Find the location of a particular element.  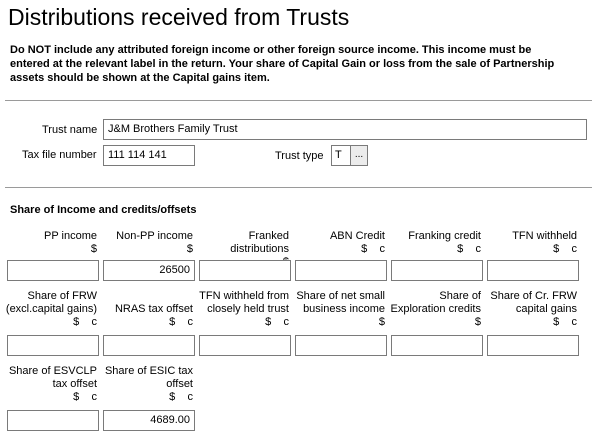

divider-mid is located at coordinates (298, 187).